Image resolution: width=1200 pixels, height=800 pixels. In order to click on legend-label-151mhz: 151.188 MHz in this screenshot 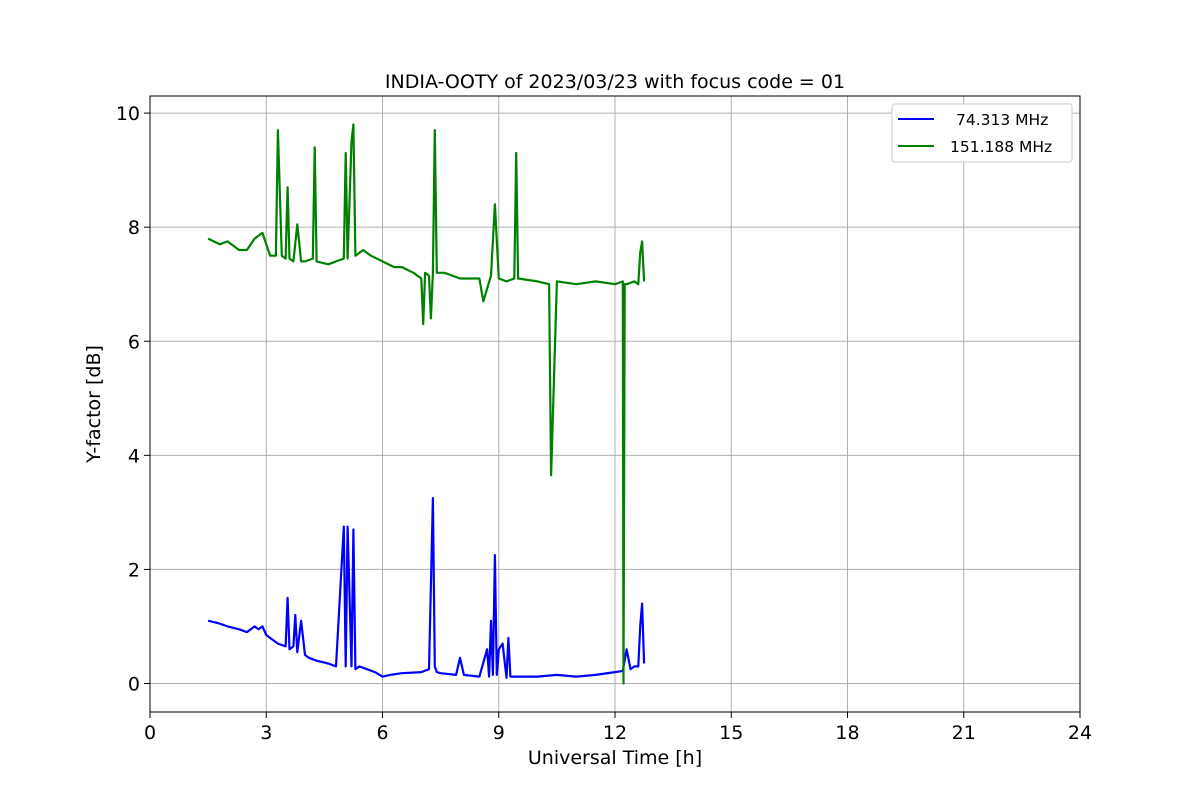, I will do `click(1001, 147)`.